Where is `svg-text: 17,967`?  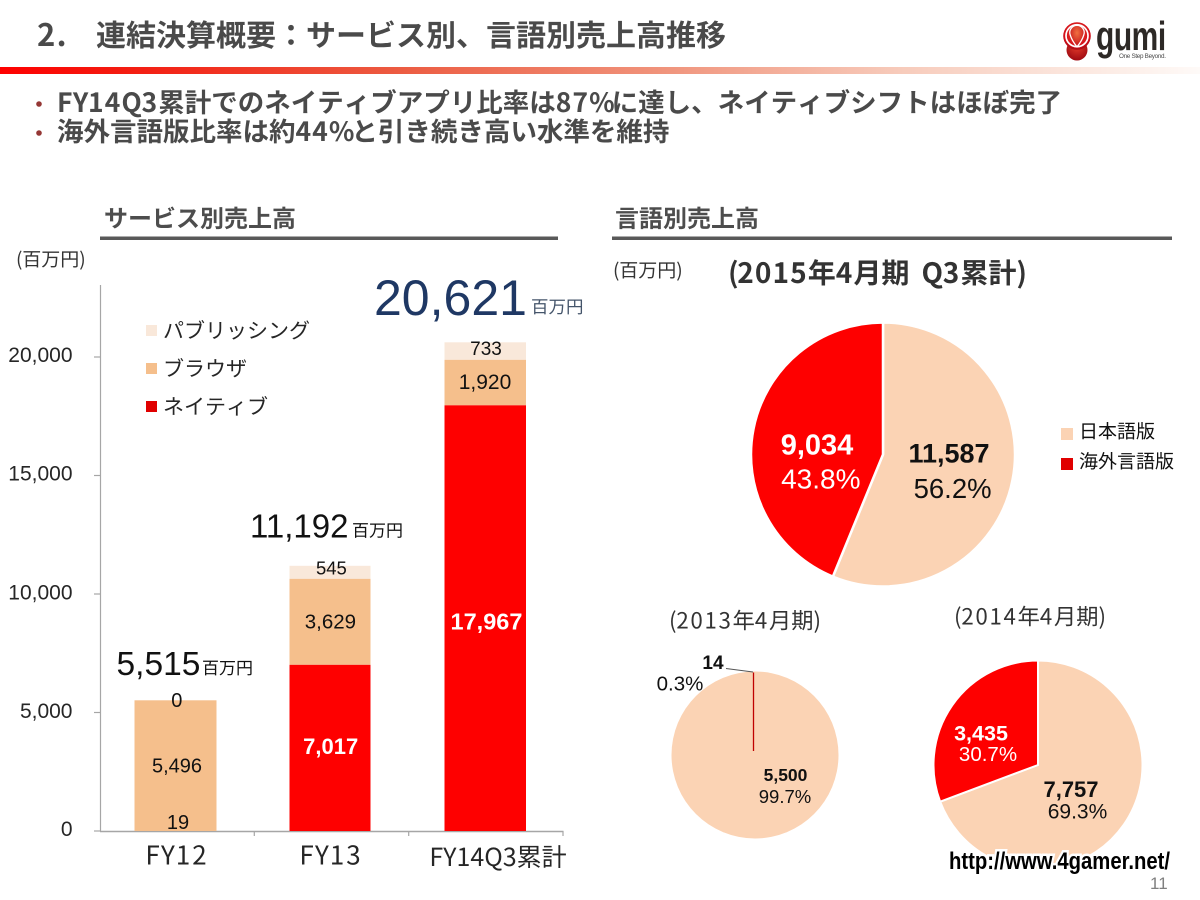
svg-text: 17,967 is located at coordinates (487, 622).